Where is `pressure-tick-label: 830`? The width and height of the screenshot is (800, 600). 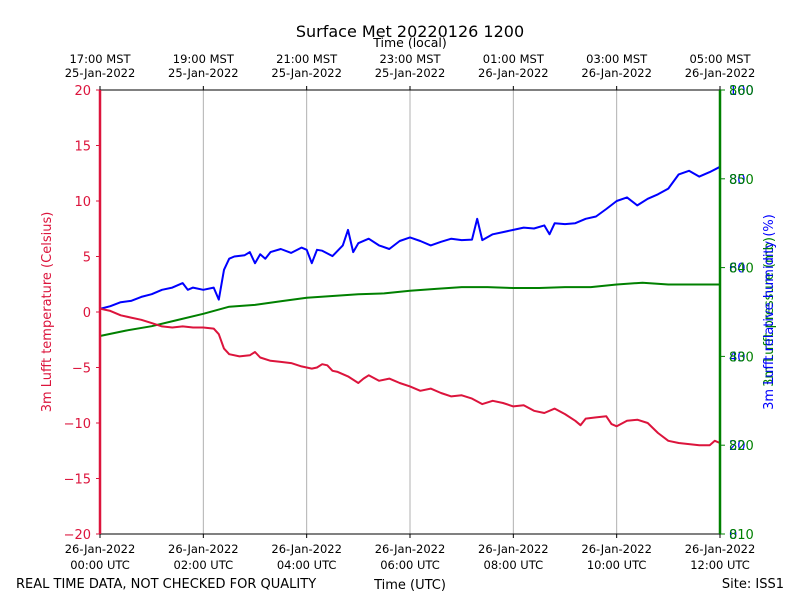
pressure-tick-label: 830 is located at coordinates (741, 357).